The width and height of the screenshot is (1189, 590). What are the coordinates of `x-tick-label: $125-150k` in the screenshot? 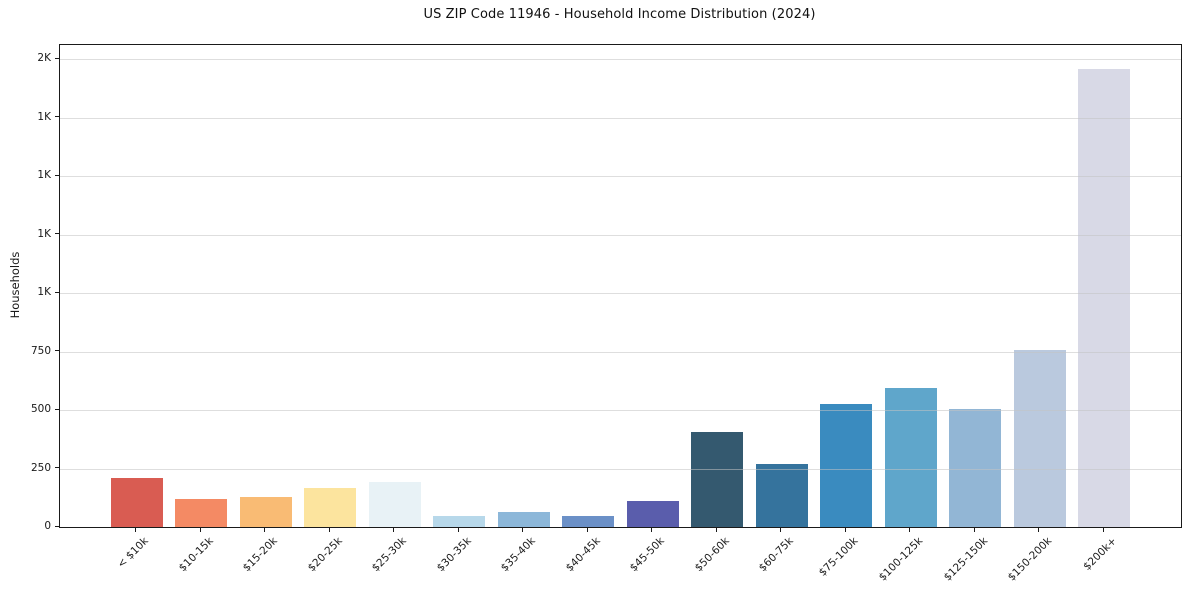 It's located at (965, 559).